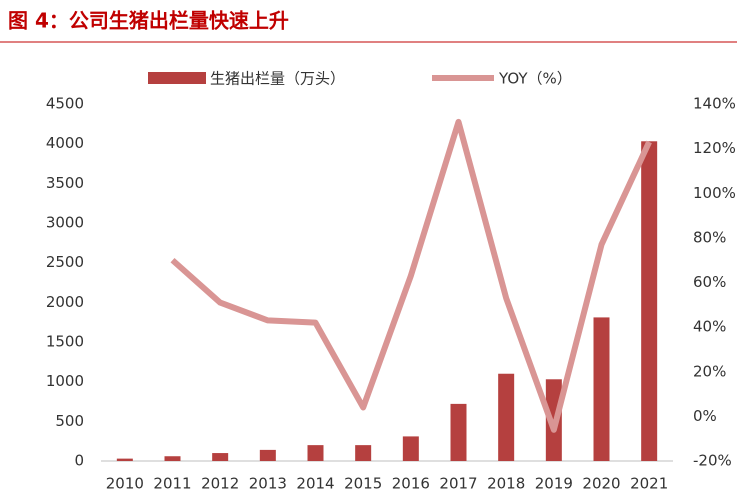 The height and width of the screenshot is (493, 737). What do you see at coordinates (65, 104) in the screenshot?
I see `y-tick-label: 4500` at bounding box center [65, 104].